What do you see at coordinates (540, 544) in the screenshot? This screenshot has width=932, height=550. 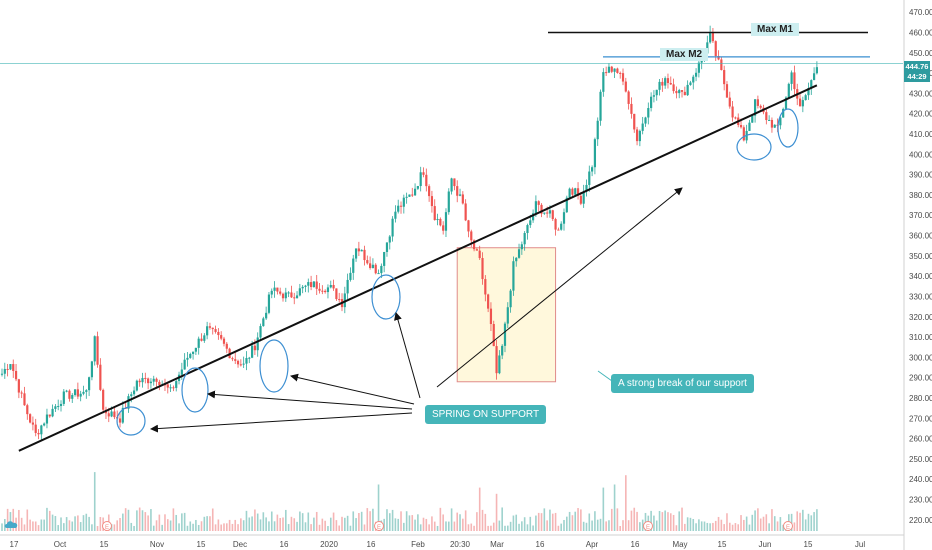 I see `x-tick-label-12: 16` at bounding box center [540, 544].